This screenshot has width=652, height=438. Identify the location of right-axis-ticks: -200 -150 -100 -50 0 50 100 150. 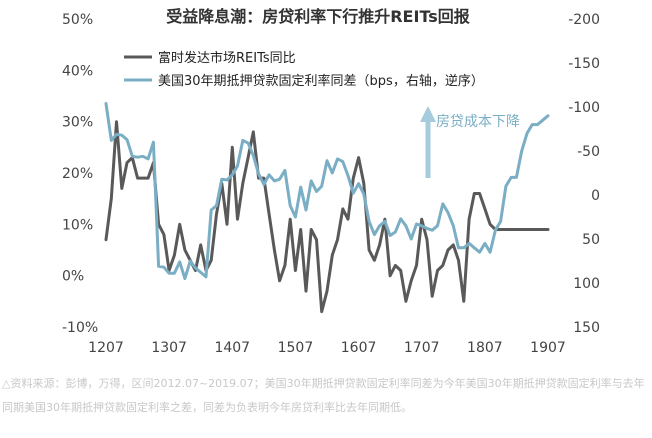
(584, 174).